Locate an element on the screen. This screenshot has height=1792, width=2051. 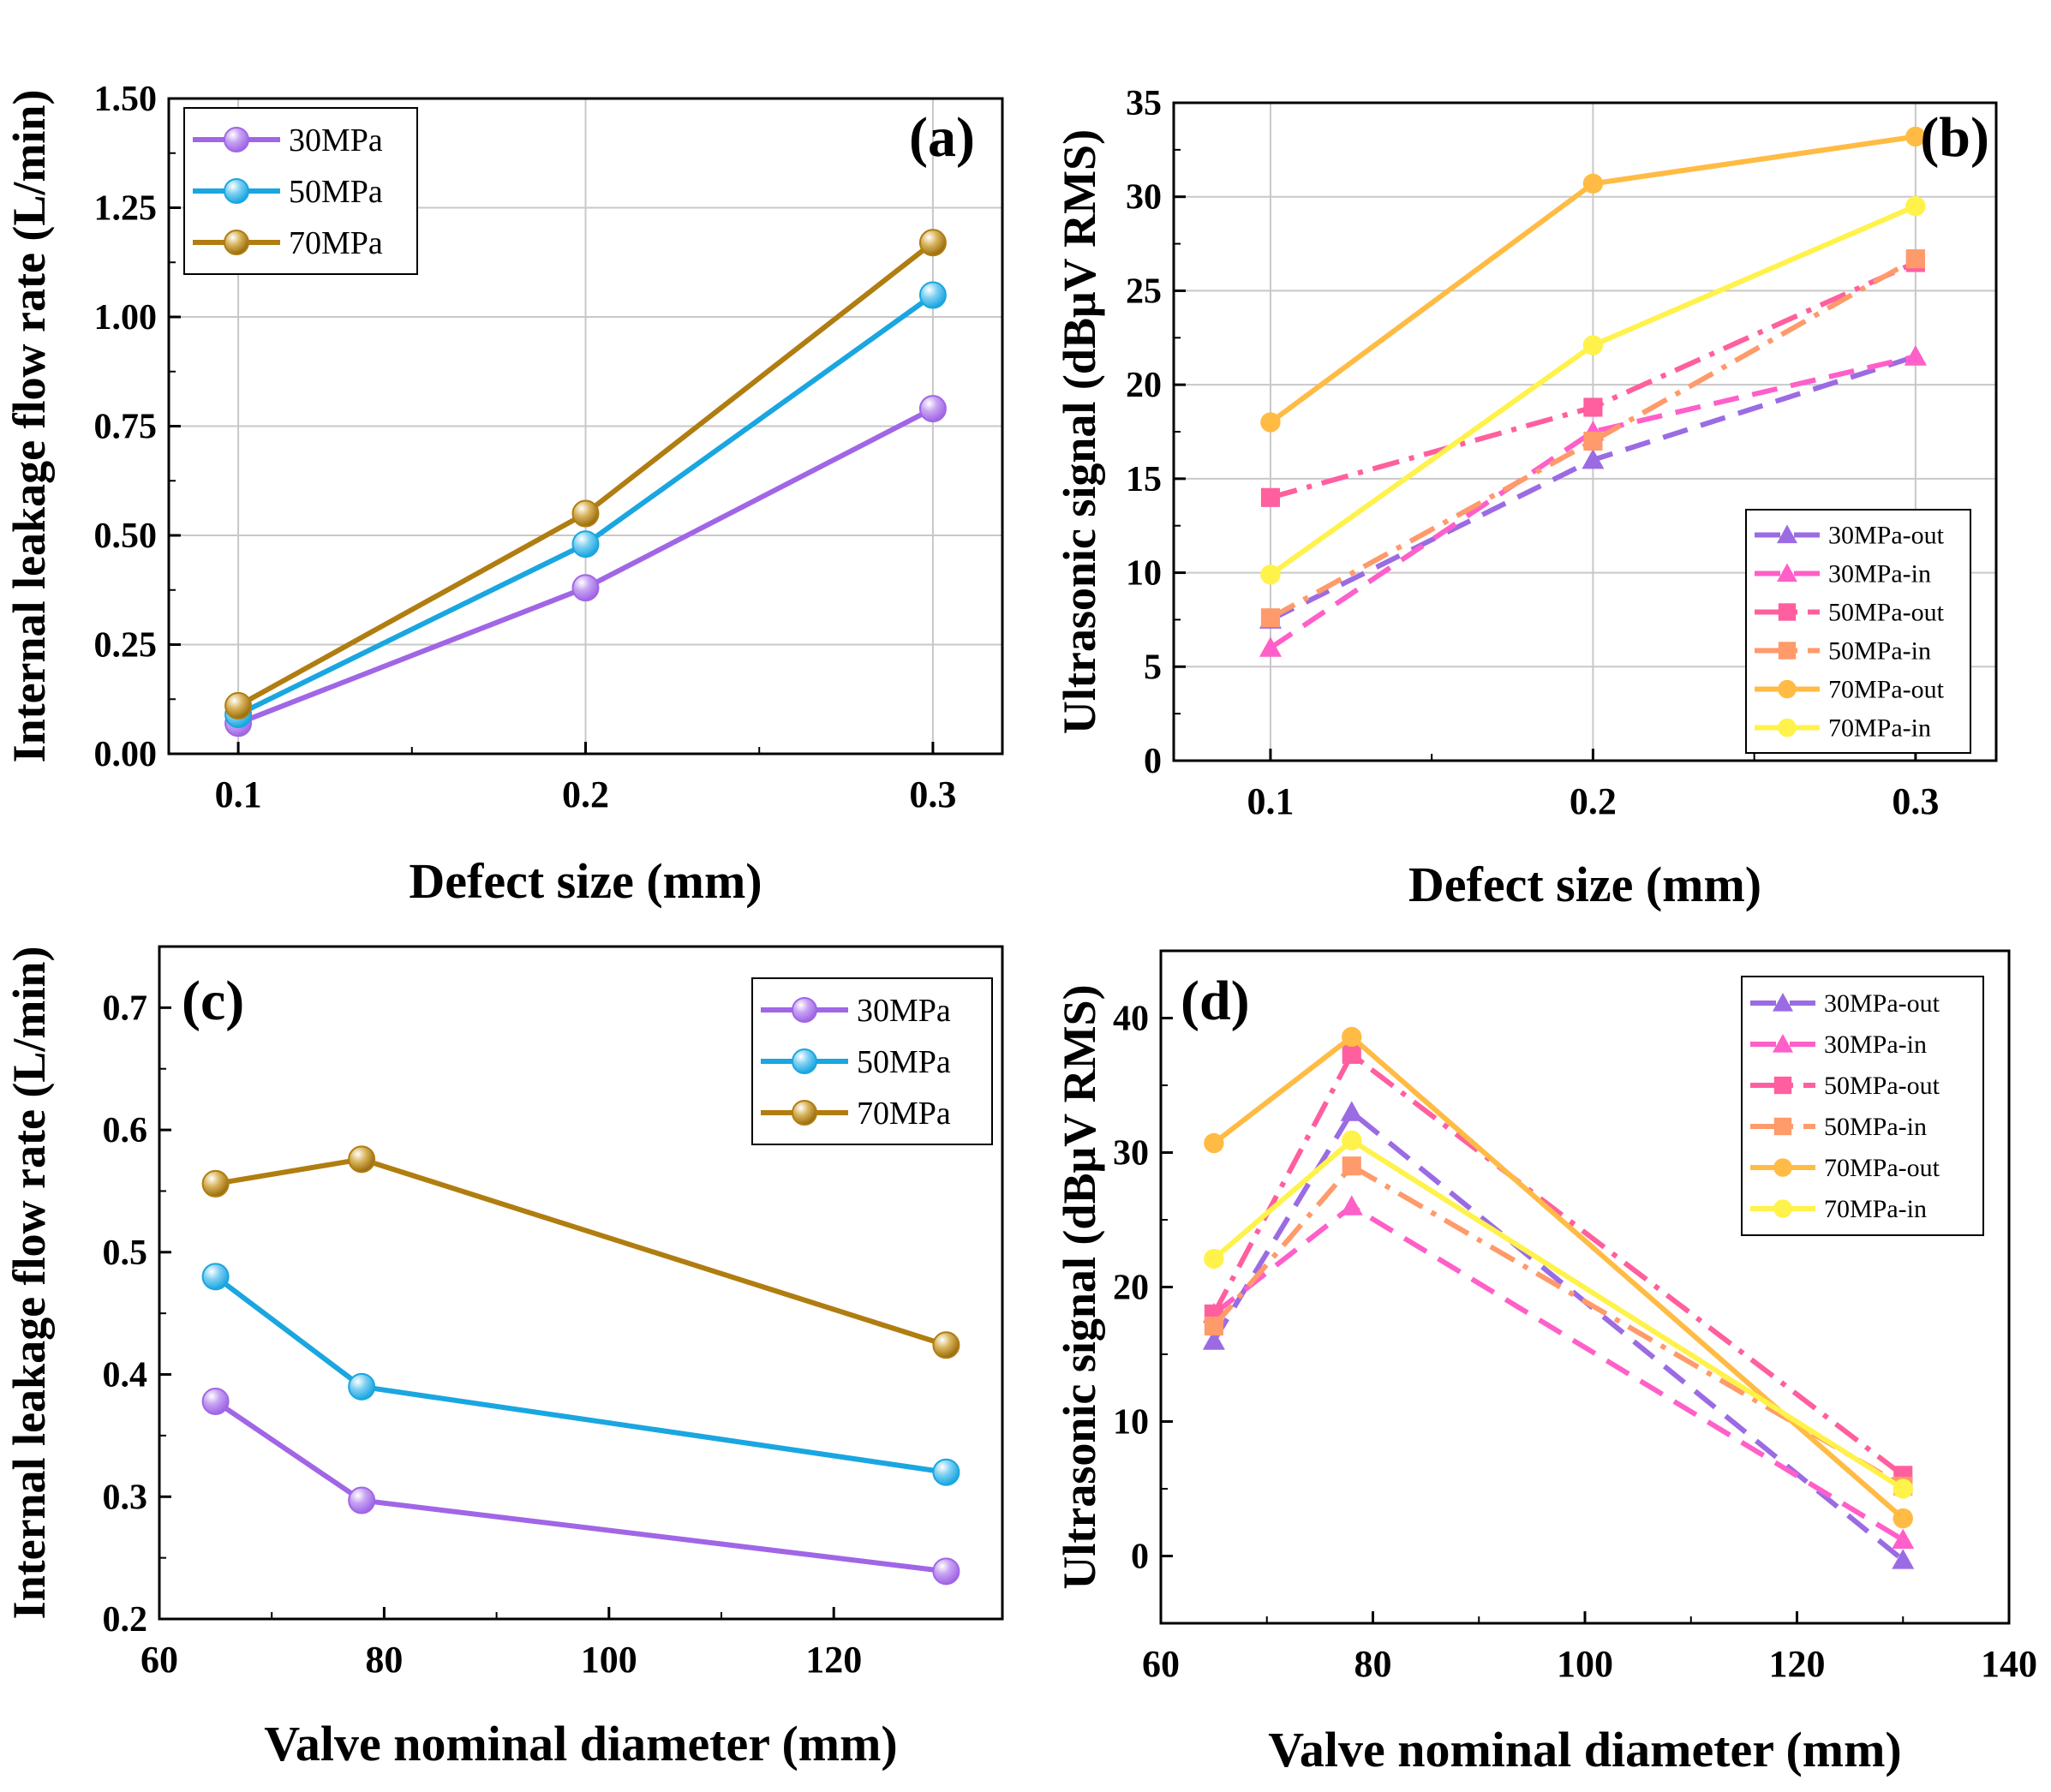
legend-marker-30mpa is located at coordinates (805, 1010).